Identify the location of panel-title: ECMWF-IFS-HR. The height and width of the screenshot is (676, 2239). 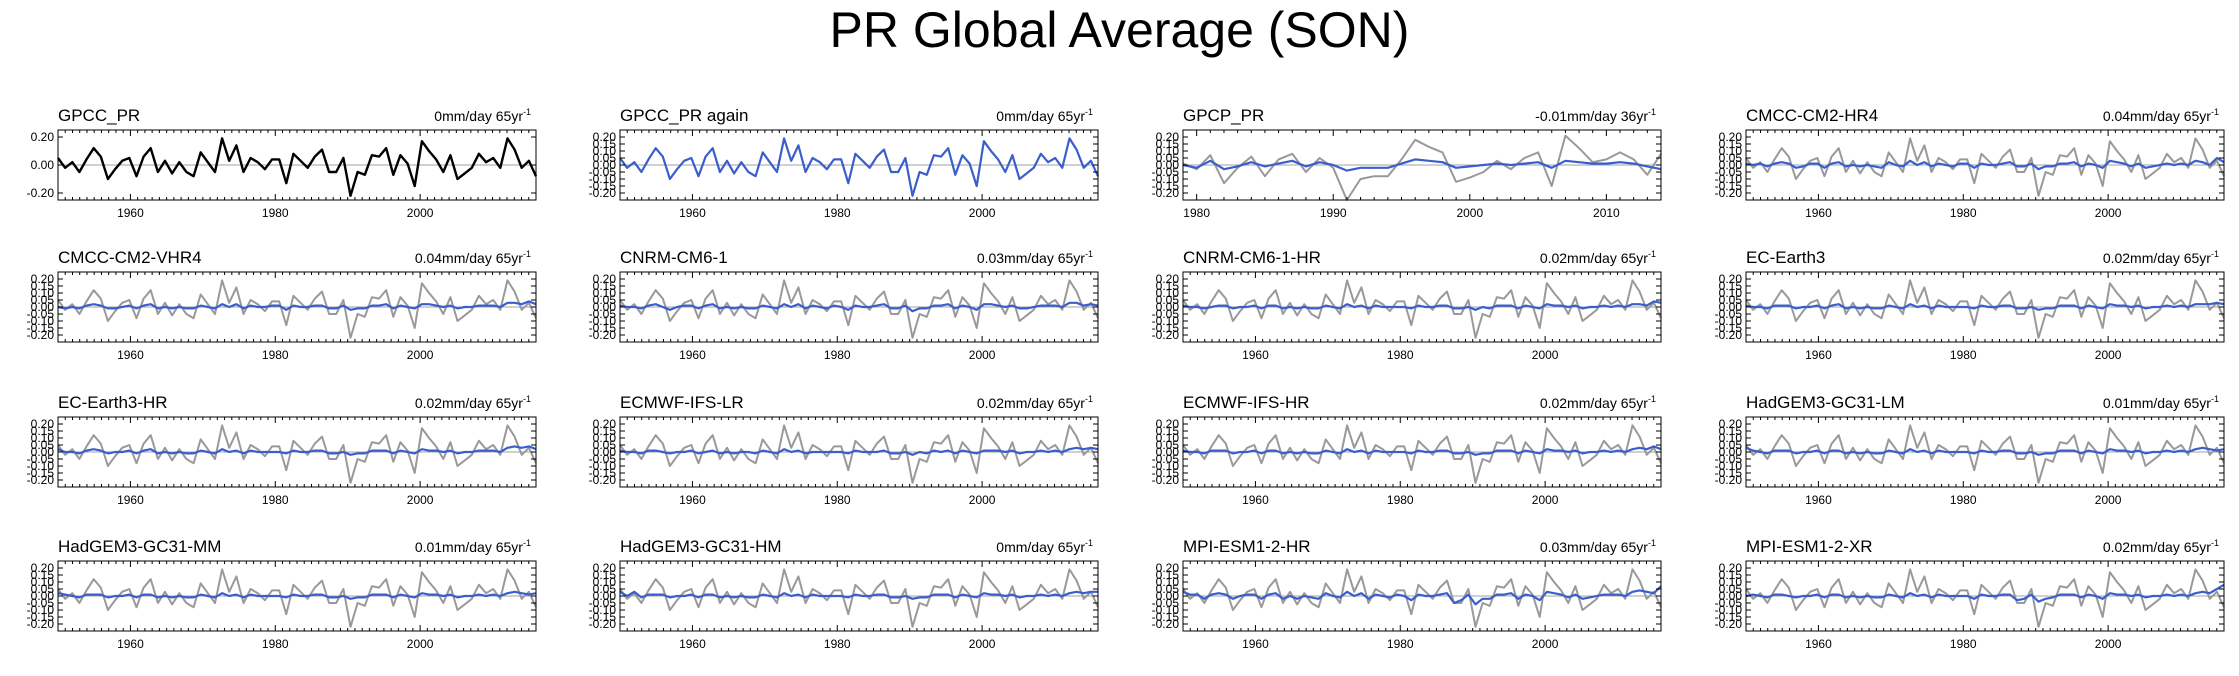
(1246, 402).